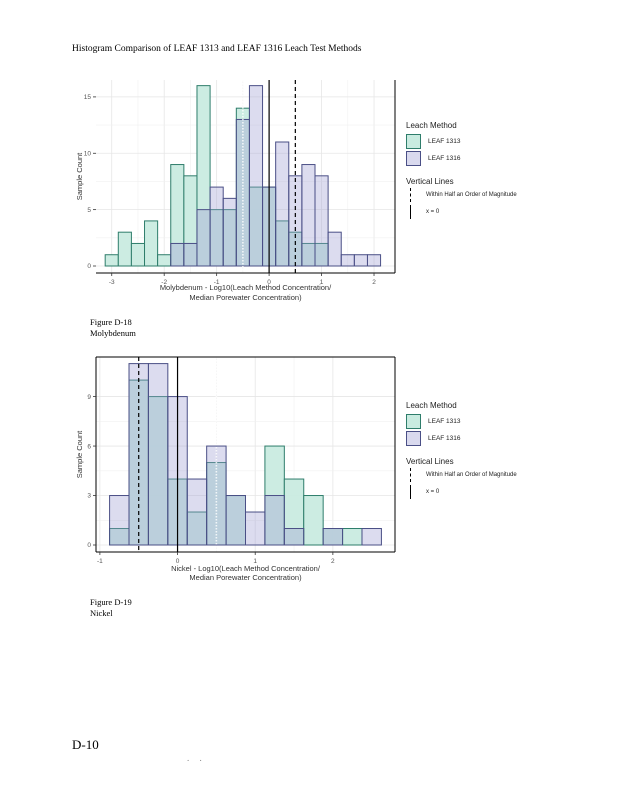 This screenshot has width=618, height=800. Describe the element at coordinates (112, 282) in the screenshot. I see `x-tick-label: -3` at that location.